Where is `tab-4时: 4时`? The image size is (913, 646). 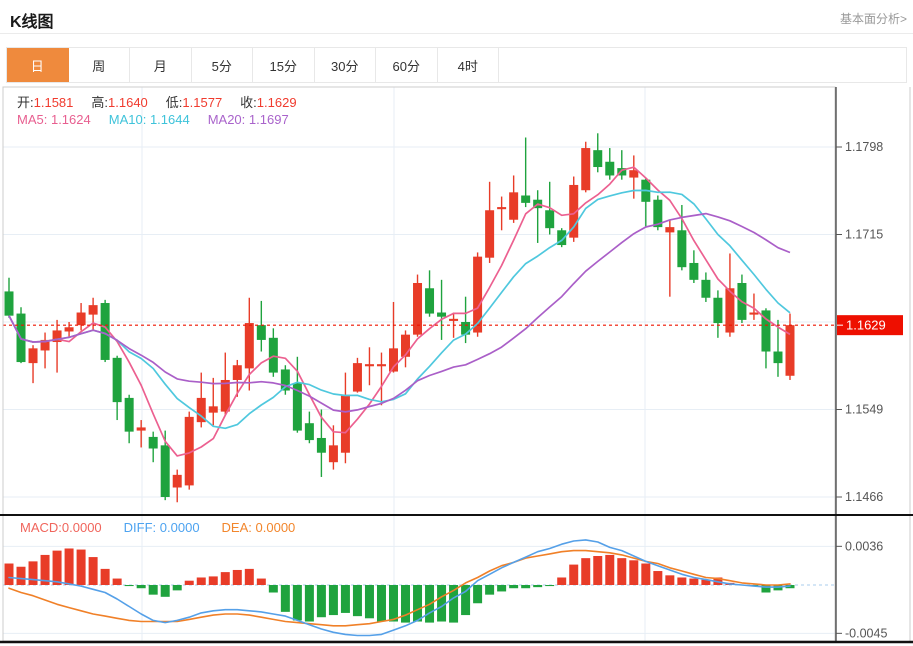
tab-4时: 4时 is located at coordinates (468, 65).